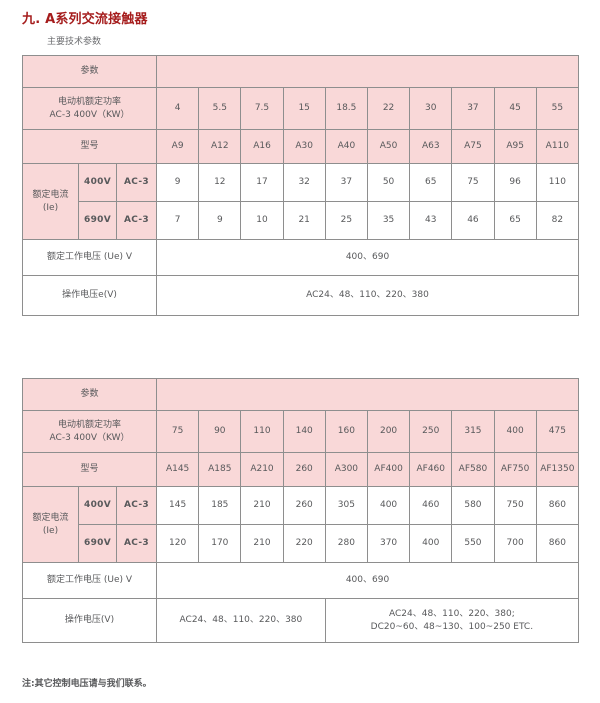  What do you see at coordinates (89, 114) in the screenshot?
I see `power-label-line2: AC-3 400V（KW）` at bounding box center [89, 114].